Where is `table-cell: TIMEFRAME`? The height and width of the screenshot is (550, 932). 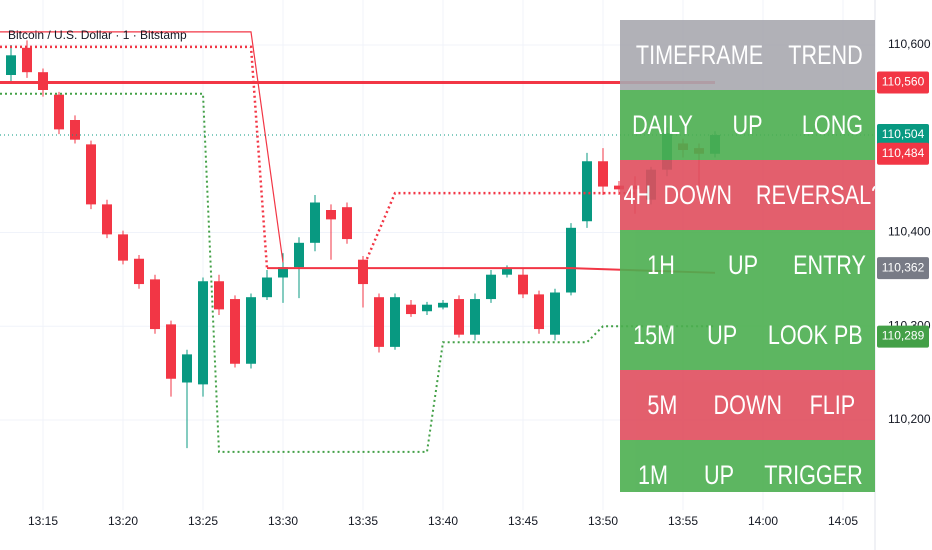 table-cell: TIMEFRAME is located at coordinates (699, 54).